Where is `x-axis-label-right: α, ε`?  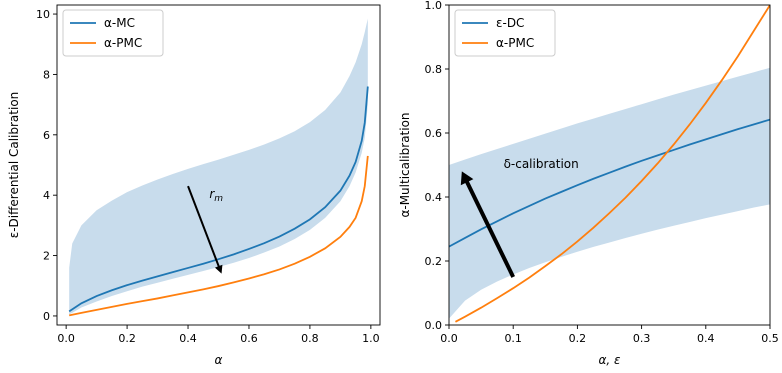
x-axis-label-right: α, ε is located at coordinates (609, 360).